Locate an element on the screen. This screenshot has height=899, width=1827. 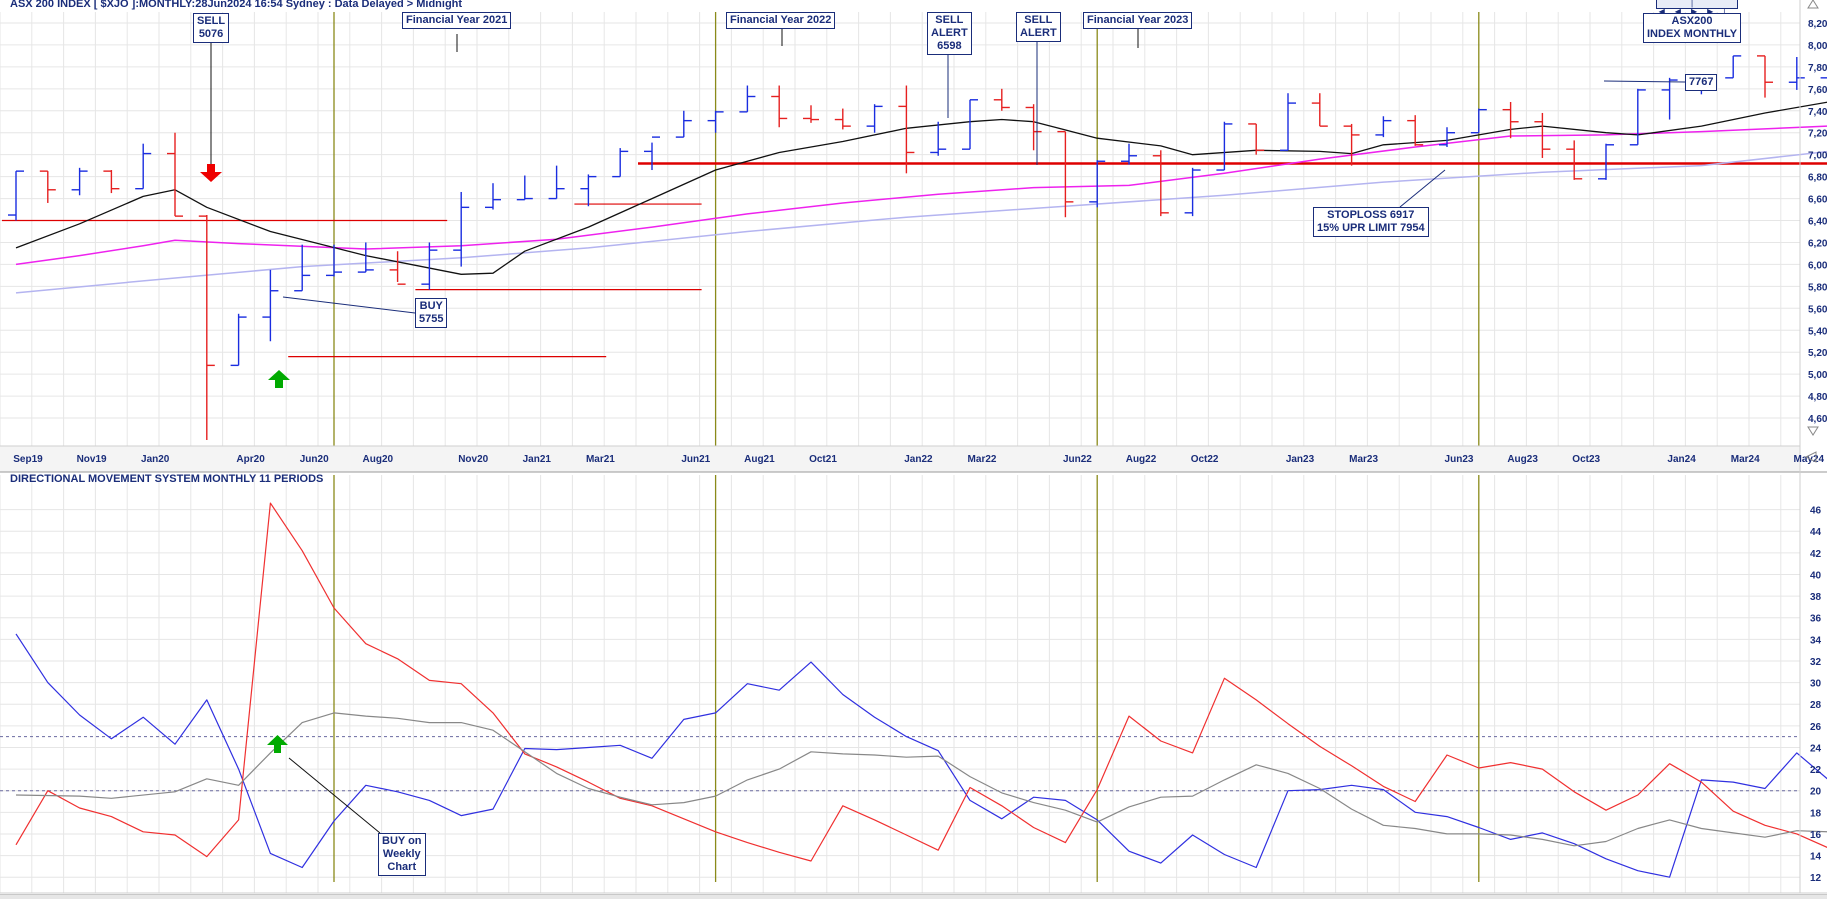
y-tick-label: 40 is located at coordinates (1816, 575).